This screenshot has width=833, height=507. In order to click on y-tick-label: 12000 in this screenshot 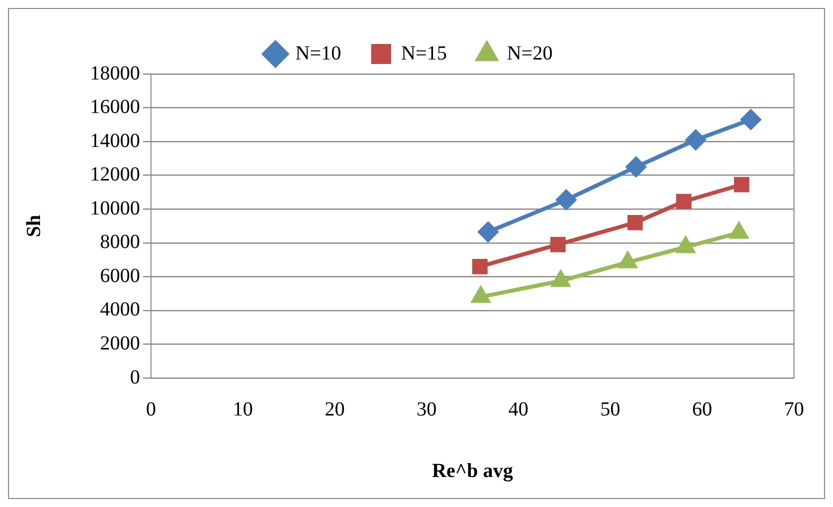, I will do `click(115, 175)`.